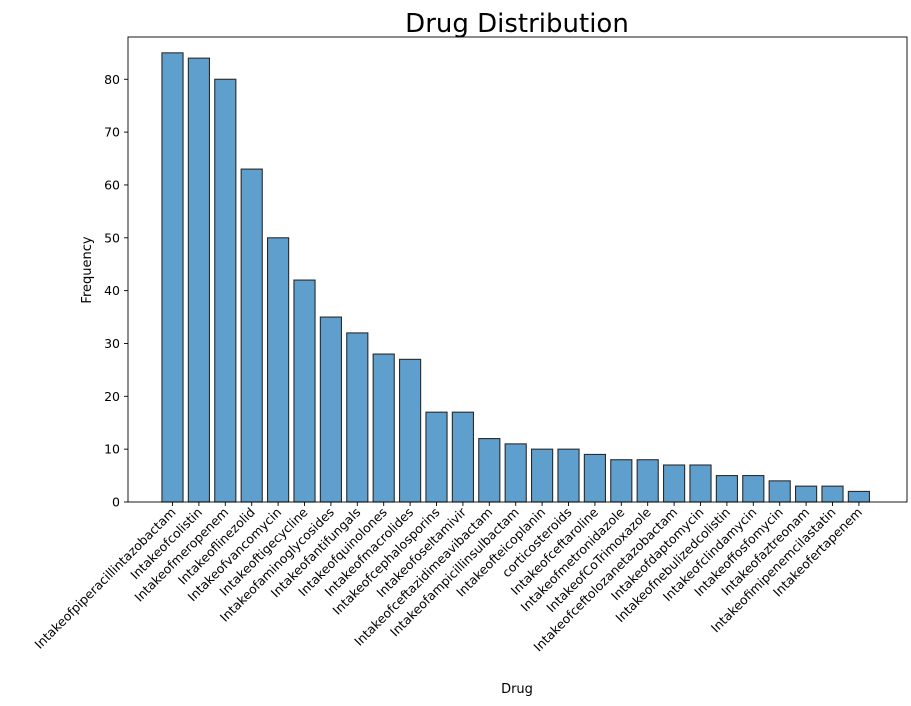  I want to click on y-tick-label: 60, so click(112, 184).